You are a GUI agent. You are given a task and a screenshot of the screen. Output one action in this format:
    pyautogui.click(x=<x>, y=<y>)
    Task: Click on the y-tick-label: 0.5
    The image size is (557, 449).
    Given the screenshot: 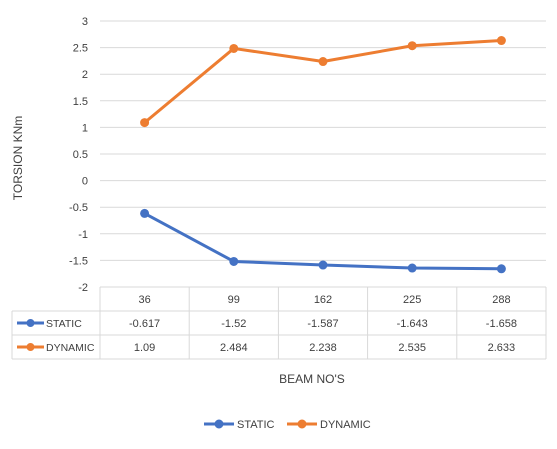 What is the action you would take?
    pyautogui.click(x=80, y=155)
    